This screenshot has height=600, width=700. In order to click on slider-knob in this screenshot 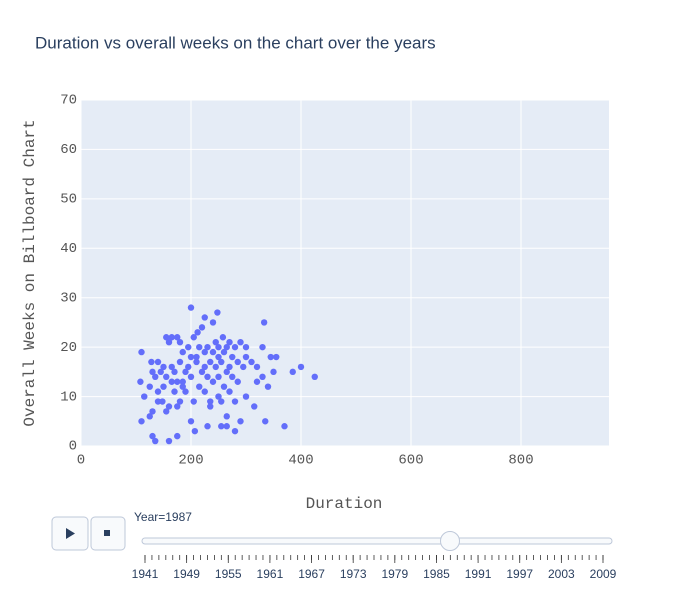, I will do `click(450, 541)`.